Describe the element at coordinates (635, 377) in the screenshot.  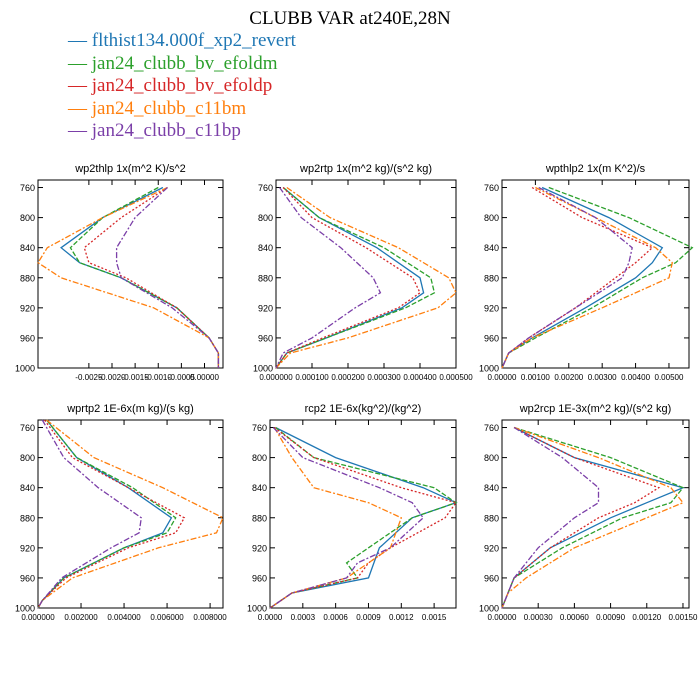
I see `x-tick-label: 0.00400` at that location.